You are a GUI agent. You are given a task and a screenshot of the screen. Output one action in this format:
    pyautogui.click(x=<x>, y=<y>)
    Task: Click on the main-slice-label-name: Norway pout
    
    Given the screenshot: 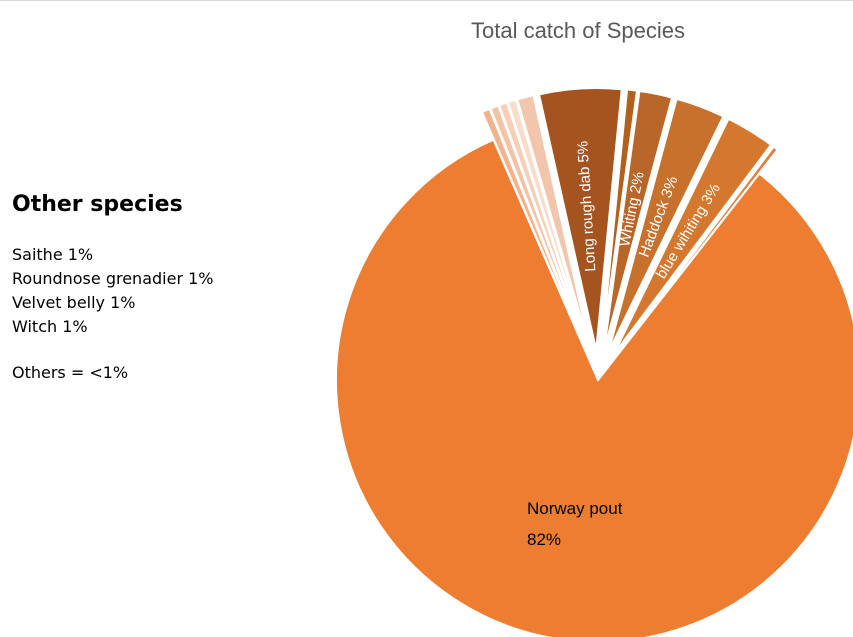 What is the action you would take?
    pyautogui.click(x=575, y=508)
    